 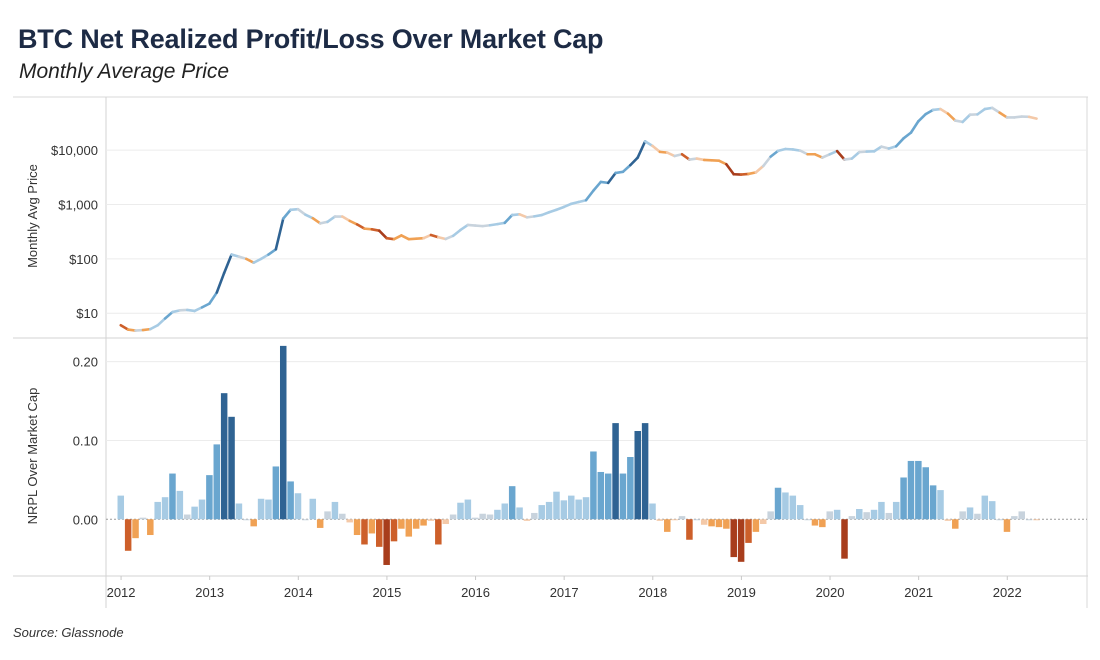 What do you see at coordinates (209, 592) in the screenshot?
I see `x-tick-label: 2013` at bounding box center [209, 592].